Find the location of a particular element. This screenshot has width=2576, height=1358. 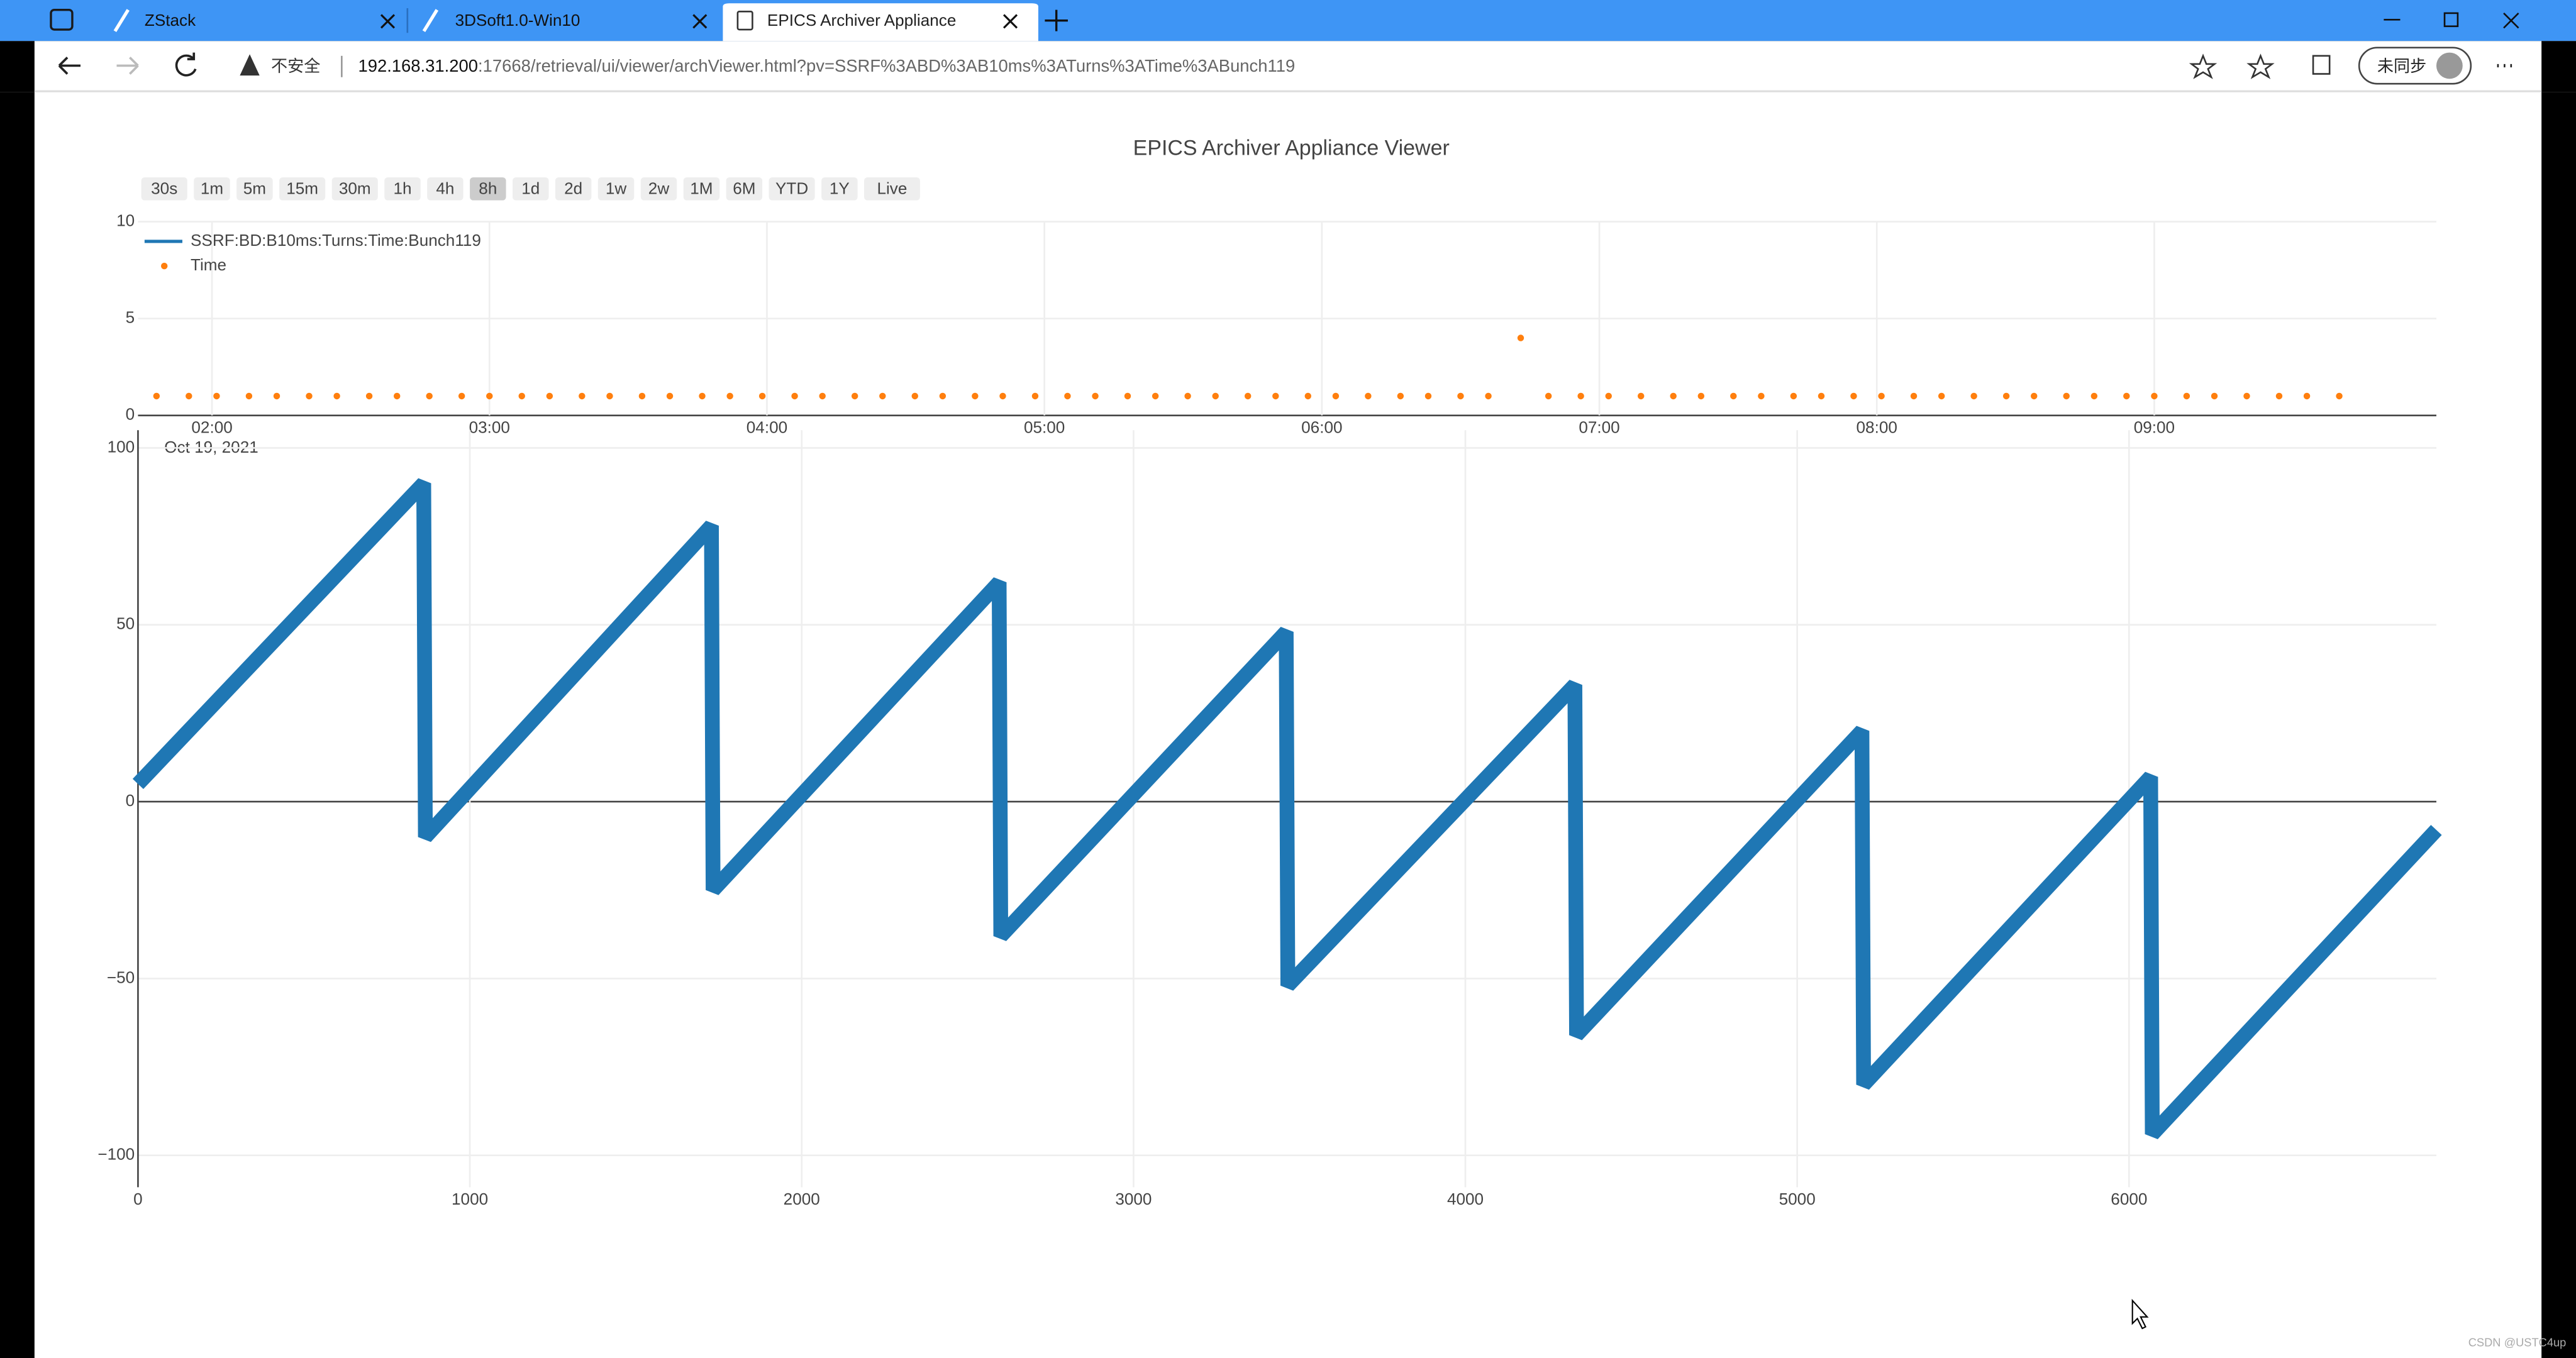

x-tick-label: 06:00 is located at coordinates (1321, 427).